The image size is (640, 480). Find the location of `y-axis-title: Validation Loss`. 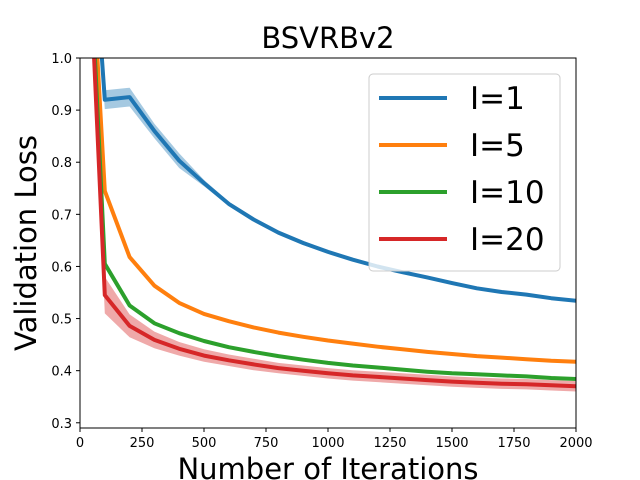

y-axis-title: Validation Loss is located at coordinates (26, 243).